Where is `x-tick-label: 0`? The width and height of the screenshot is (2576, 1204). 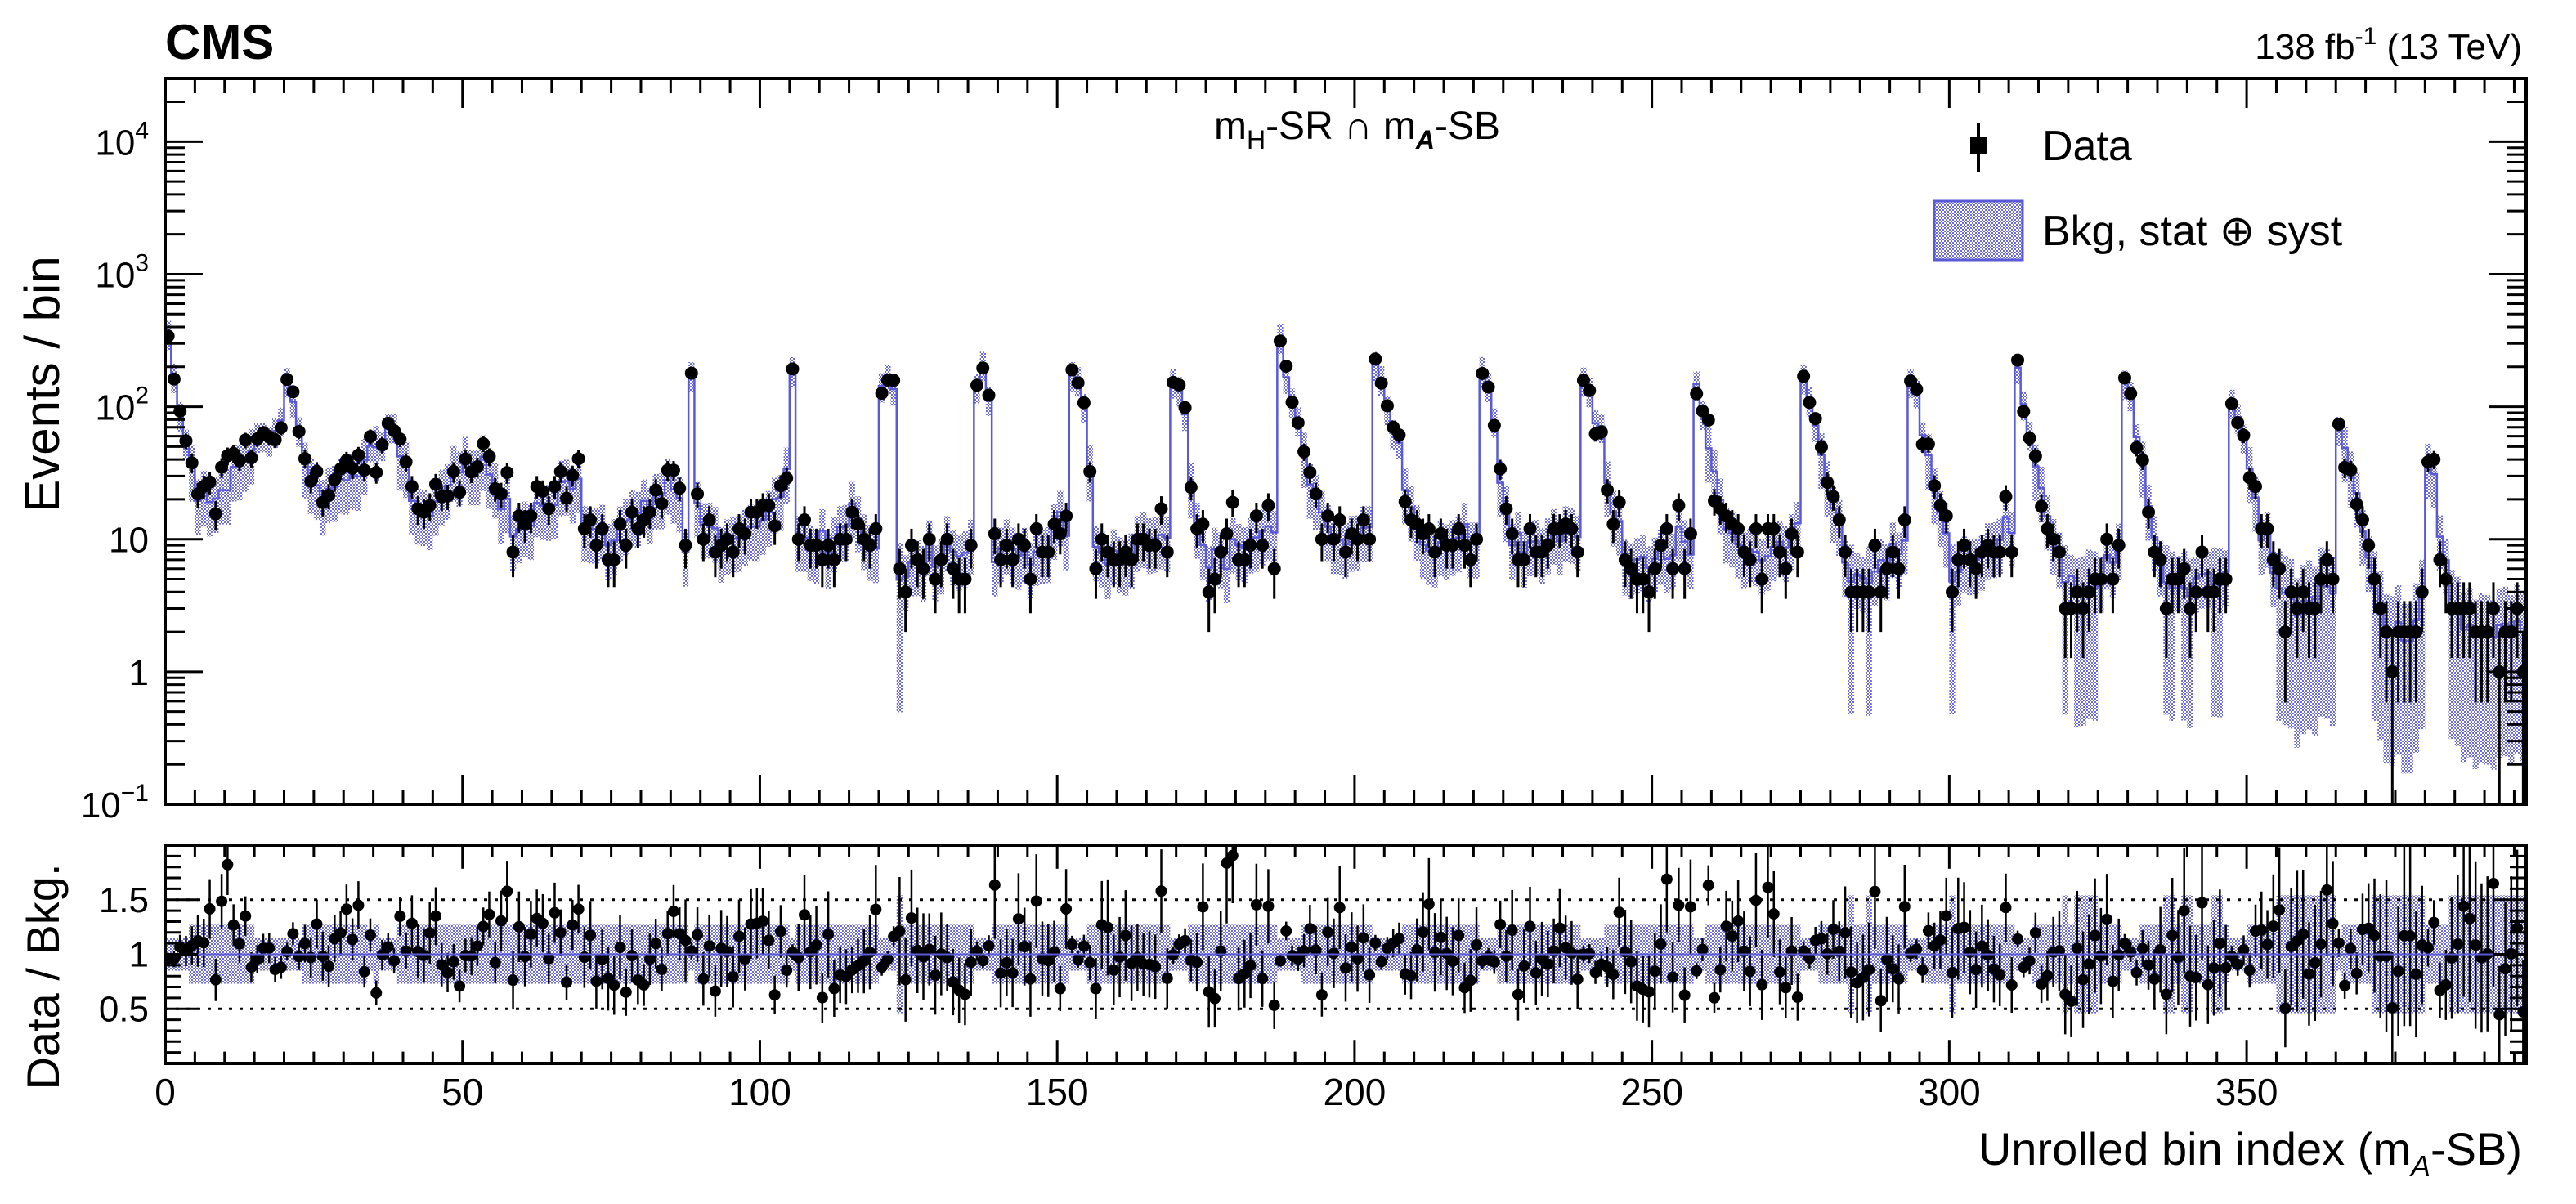
x-tick-label: 0 is located at coordinates (166, 1092).